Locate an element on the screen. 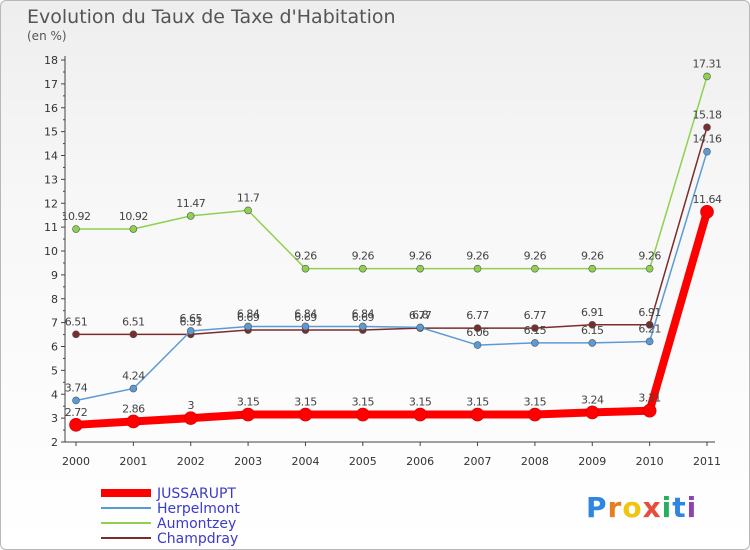  logo-letter: x is located at coordinates (652, 507).